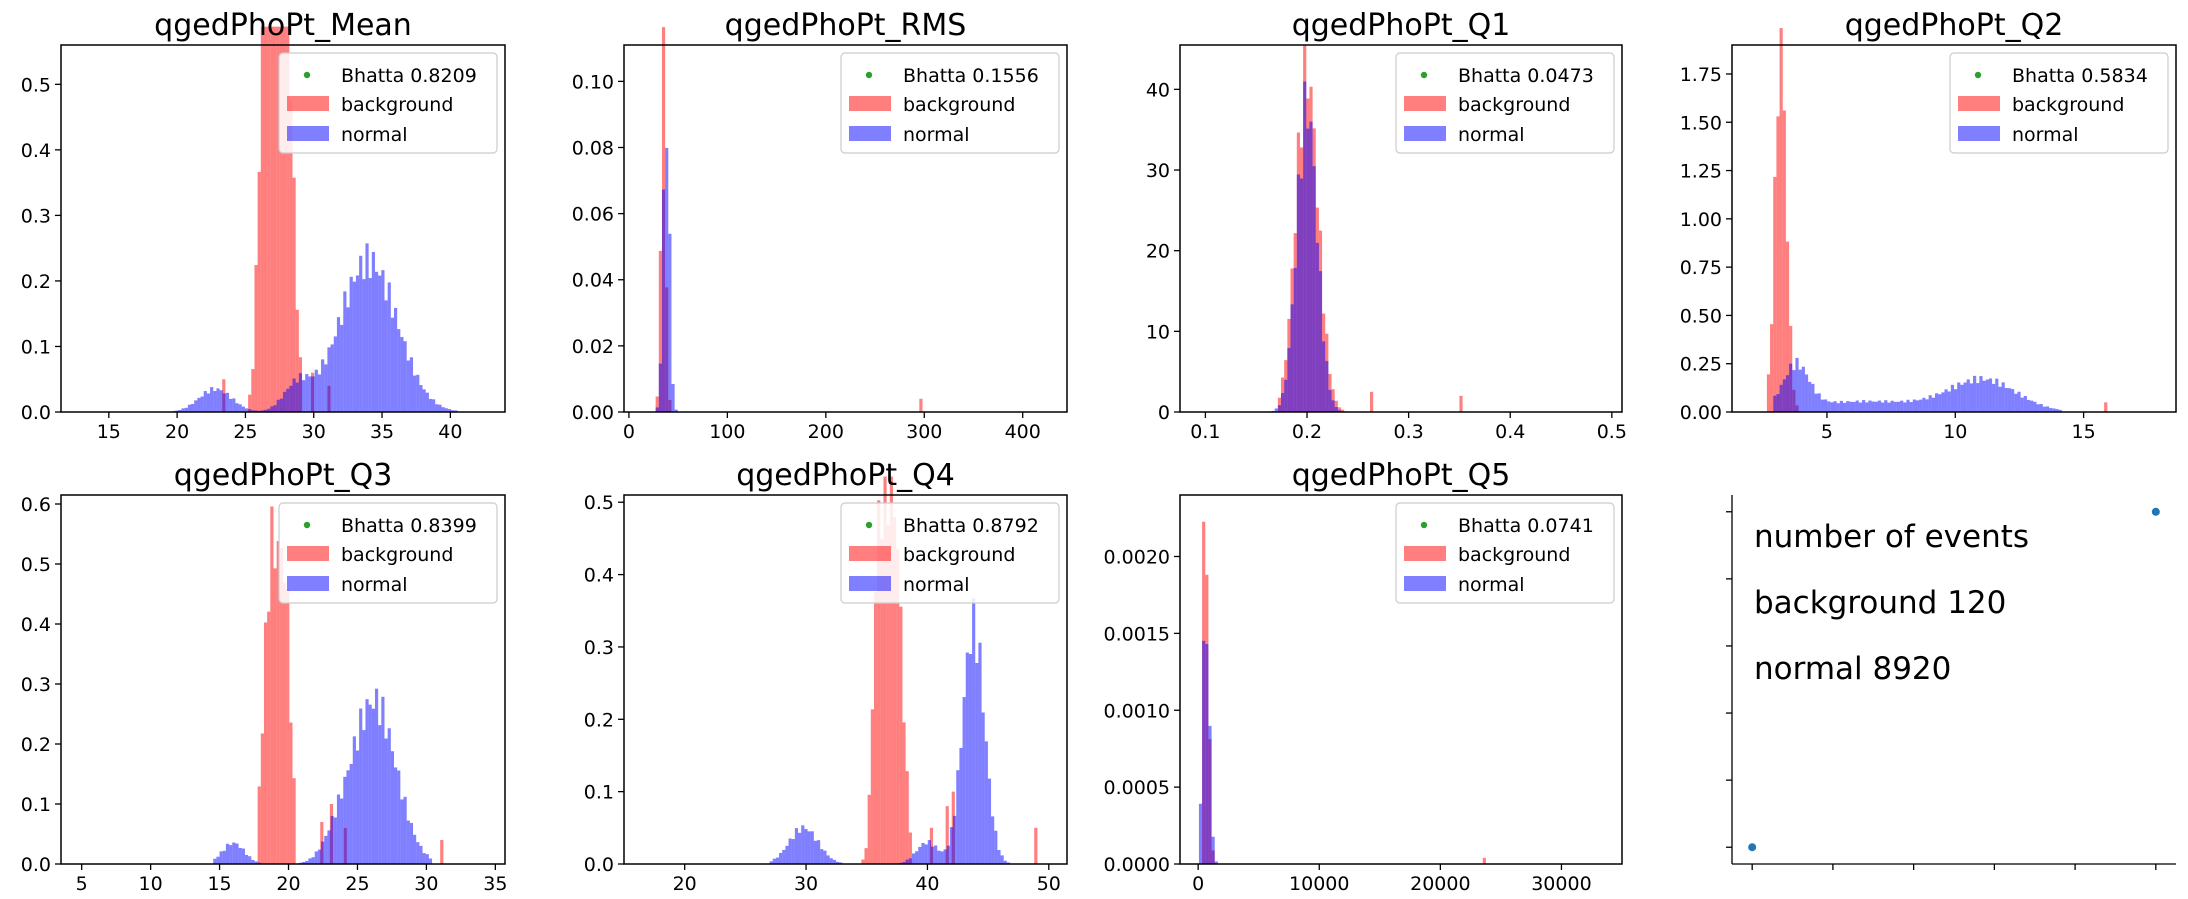  I want to click on x-tick-label: 300, so click(924, 432).